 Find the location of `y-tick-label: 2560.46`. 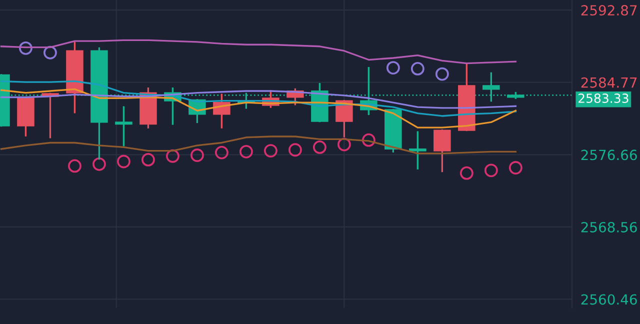

y-tick-label: 2560.46 is located at coordinates (609, 299).